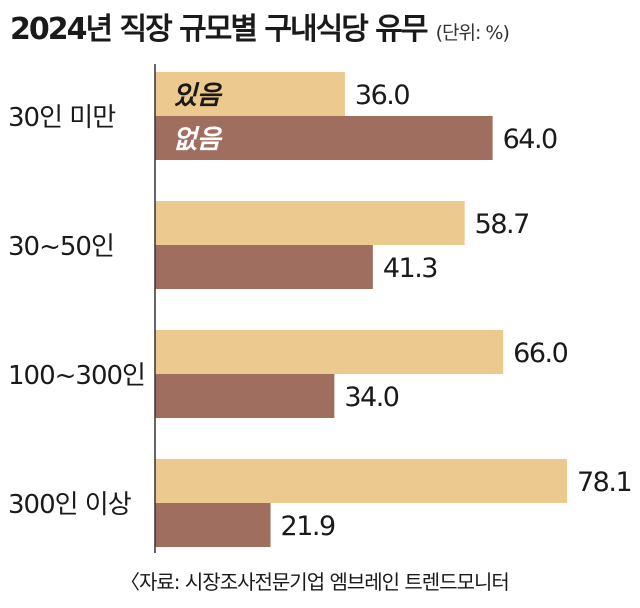 The height and width of the screenshot is (608, 640). Describe the element at coordinates (198, 140) in the screenshot. I see `legend-label: 없음` at that location.